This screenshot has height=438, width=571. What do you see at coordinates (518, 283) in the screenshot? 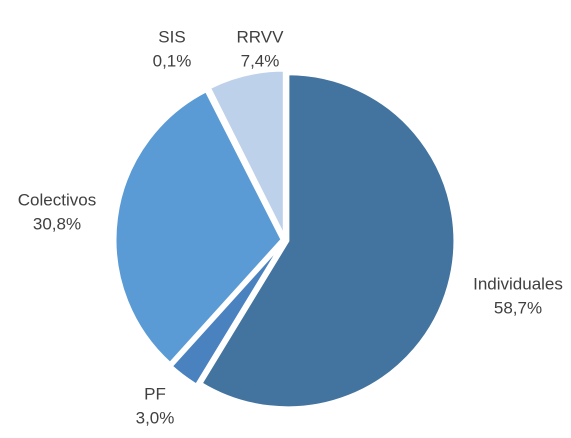
I see `slice-label: Individuales` at bounding box center [518, 283].